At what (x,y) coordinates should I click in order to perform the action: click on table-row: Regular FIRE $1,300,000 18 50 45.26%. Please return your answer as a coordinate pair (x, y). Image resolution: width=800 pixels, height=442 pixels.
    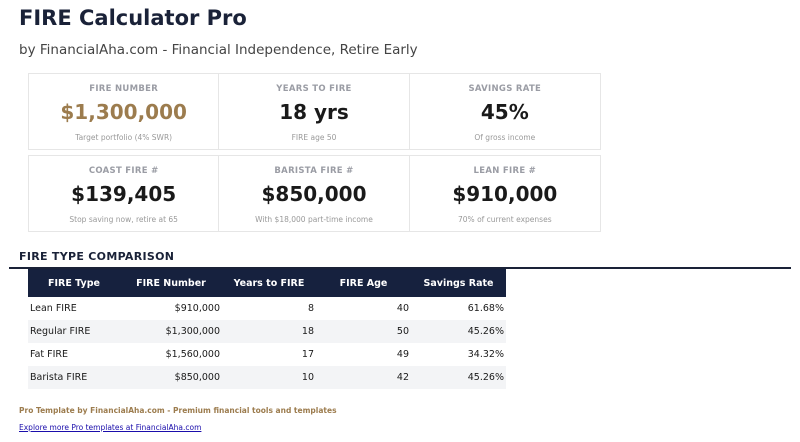
    Looking at the image, I should click on (267, 331).